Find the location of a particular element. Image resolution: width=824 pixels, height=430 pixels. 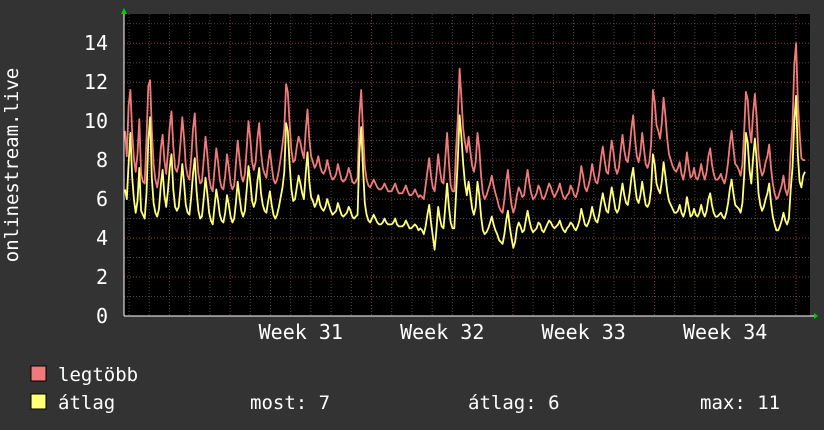

y-tick-label: 0 is located at coordinates (102, 316).